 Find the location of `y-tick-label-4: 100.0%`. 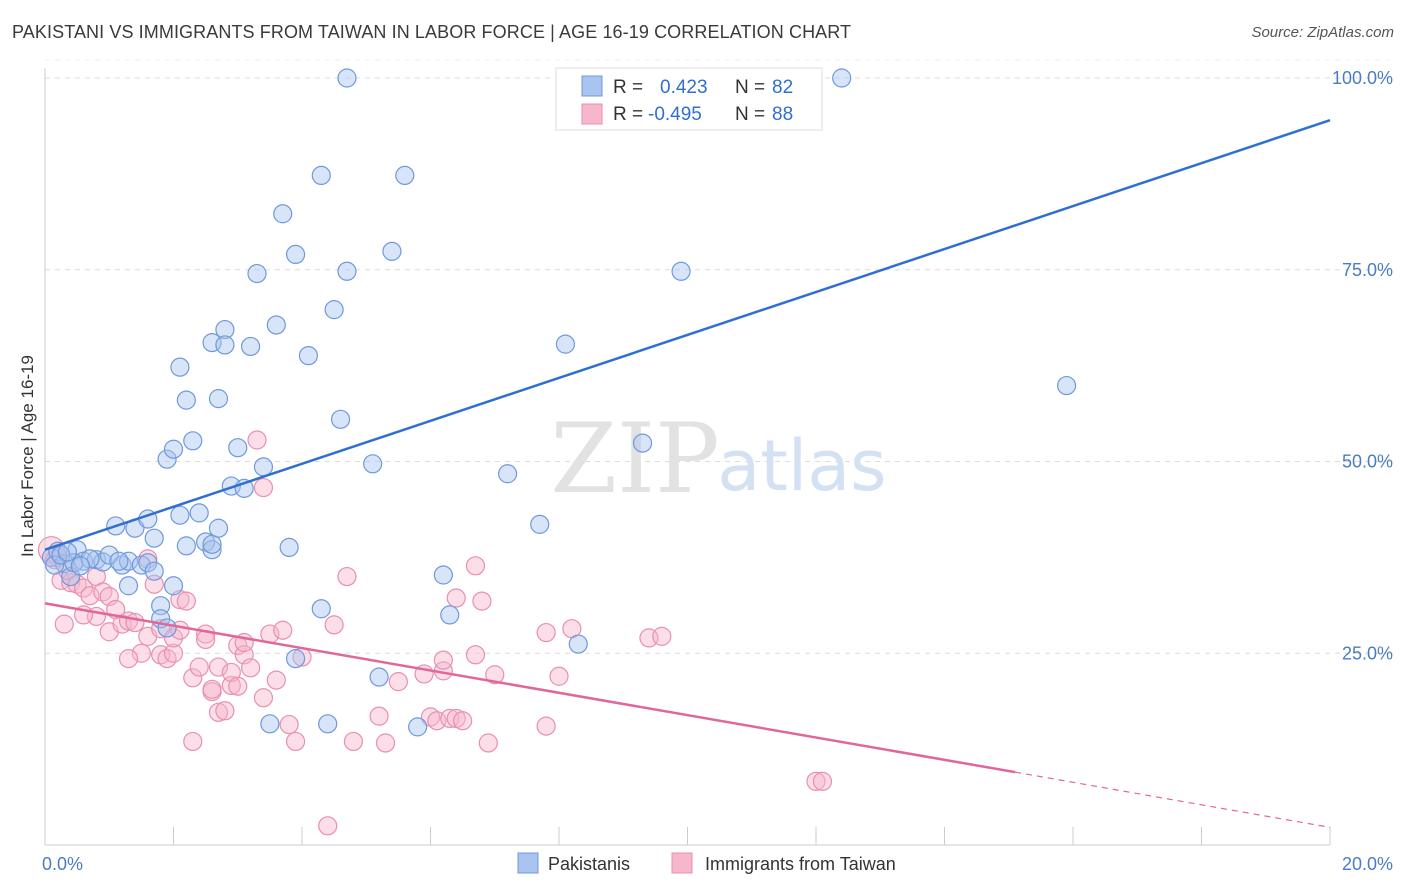

y-tick-label-4: 100.0% is located at coordinates (1362, 78).